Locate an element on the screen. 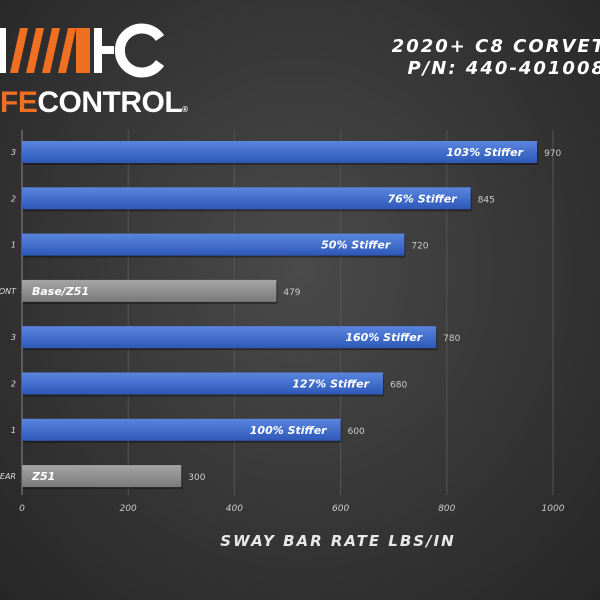  value-label: 845 is located at coordinates (486, 200).